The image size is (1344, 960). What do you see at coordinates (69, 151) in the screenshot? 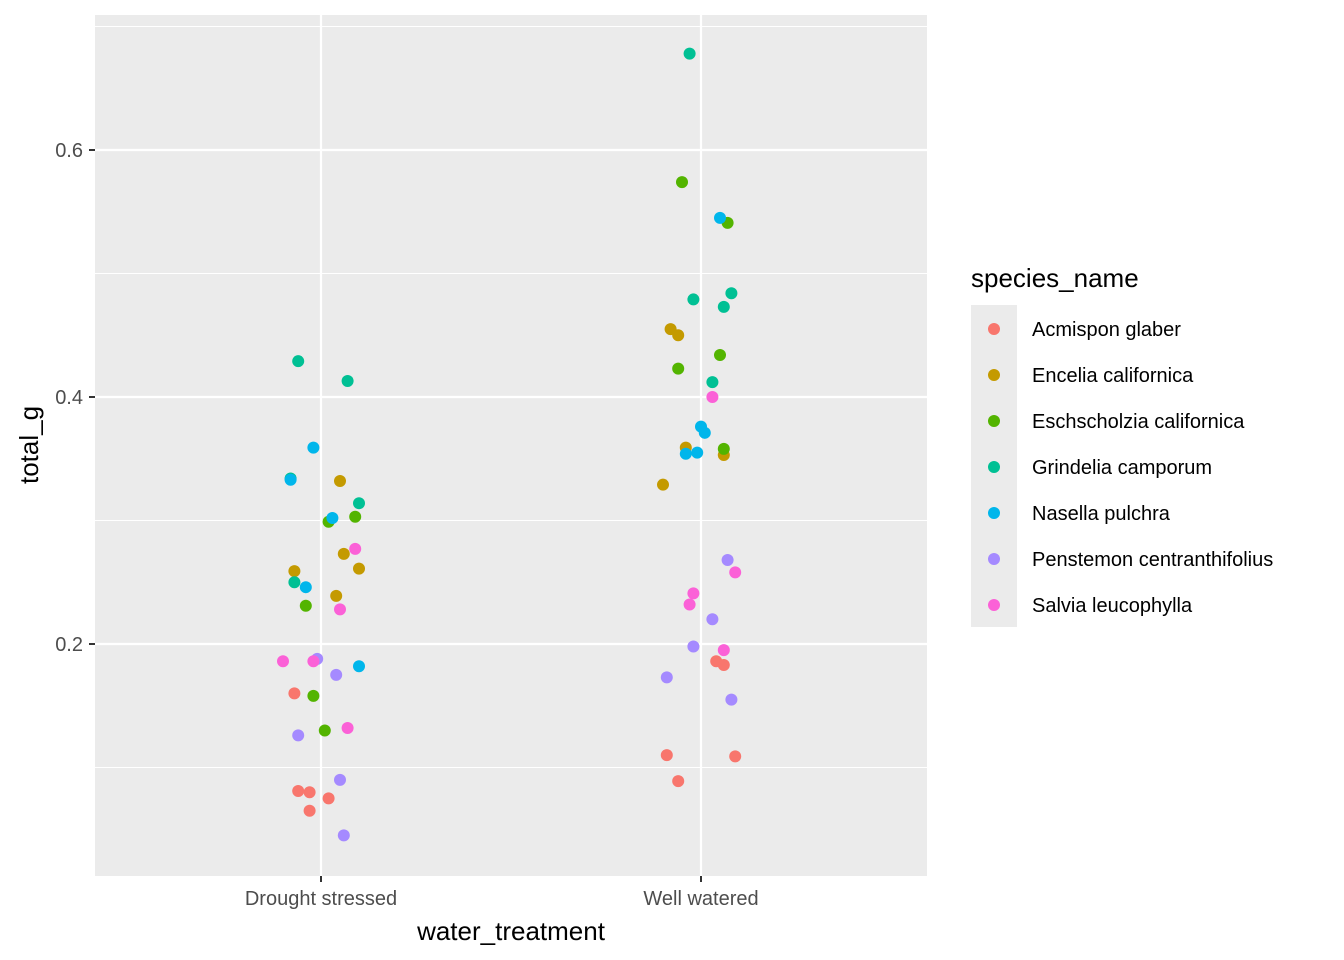
I see `y-tick-label: 0.6` at bounding box center [69, 151].